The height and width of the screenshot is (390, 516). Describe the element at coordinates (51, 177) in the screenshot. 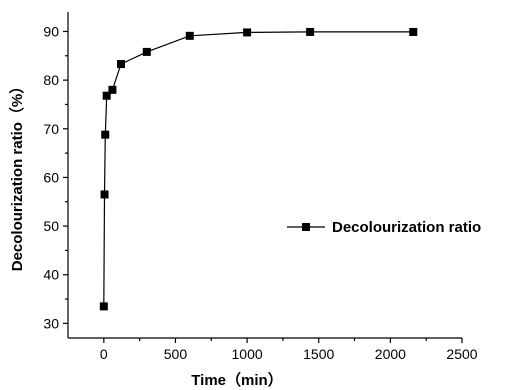

I see `y-tick-label-60: 60` at that location.